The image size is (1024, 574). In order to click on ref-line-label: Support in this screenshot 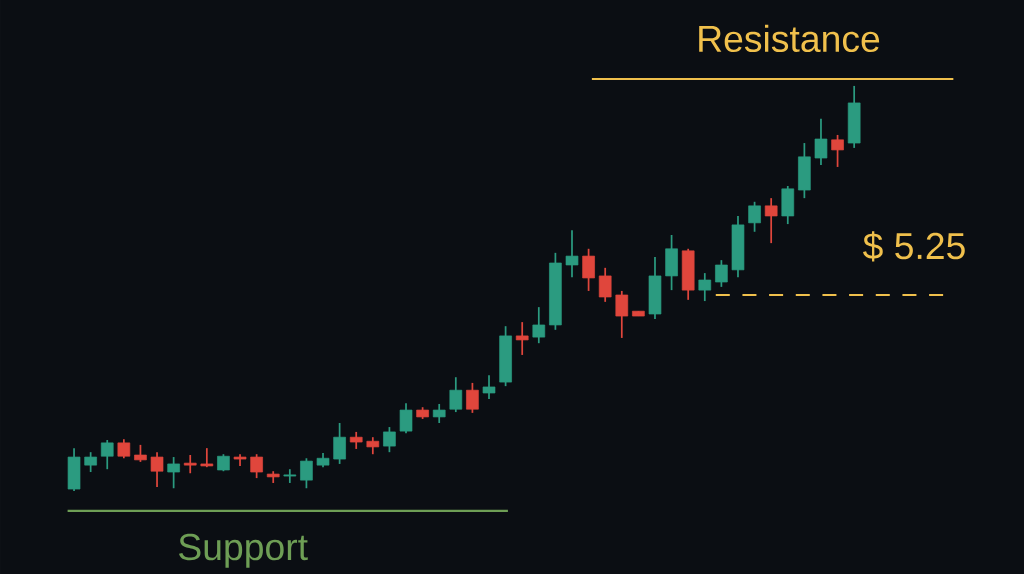, I will do `click(243, 550)`.